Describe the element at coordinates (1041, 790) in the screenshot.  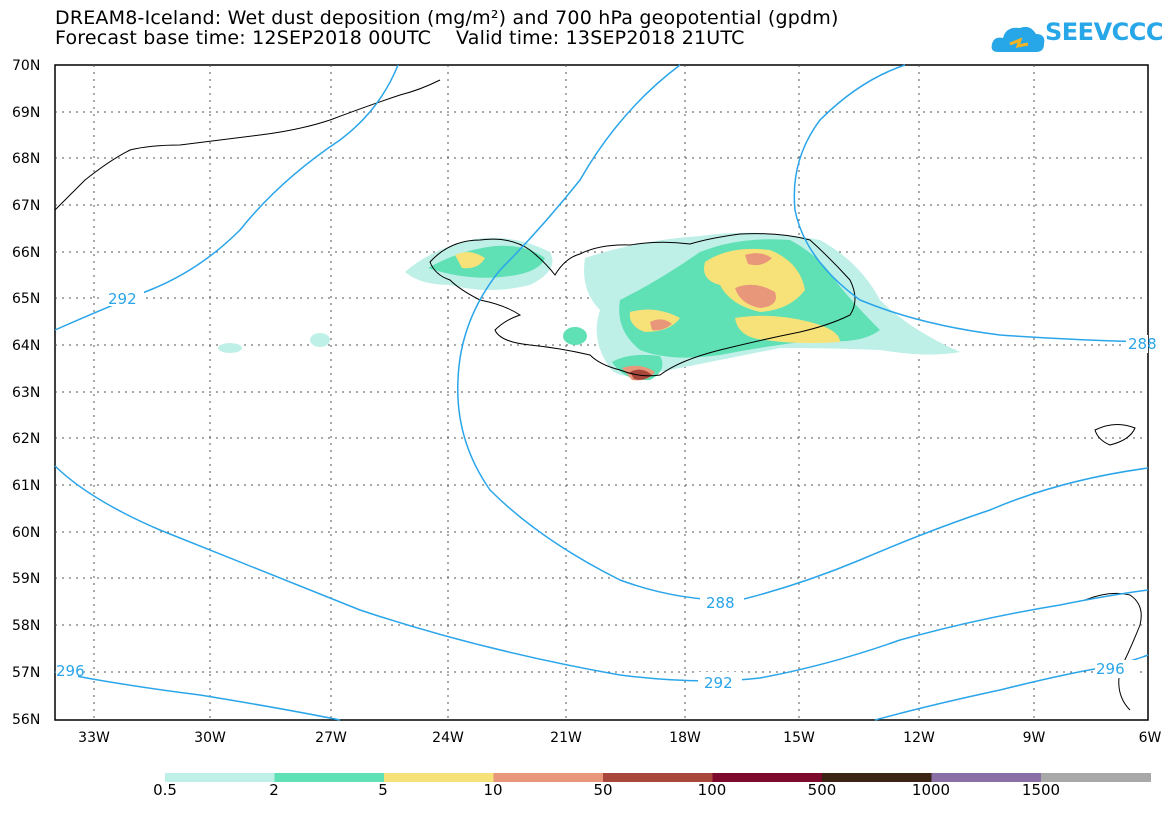
I see `legend-label: 1500` at that location.